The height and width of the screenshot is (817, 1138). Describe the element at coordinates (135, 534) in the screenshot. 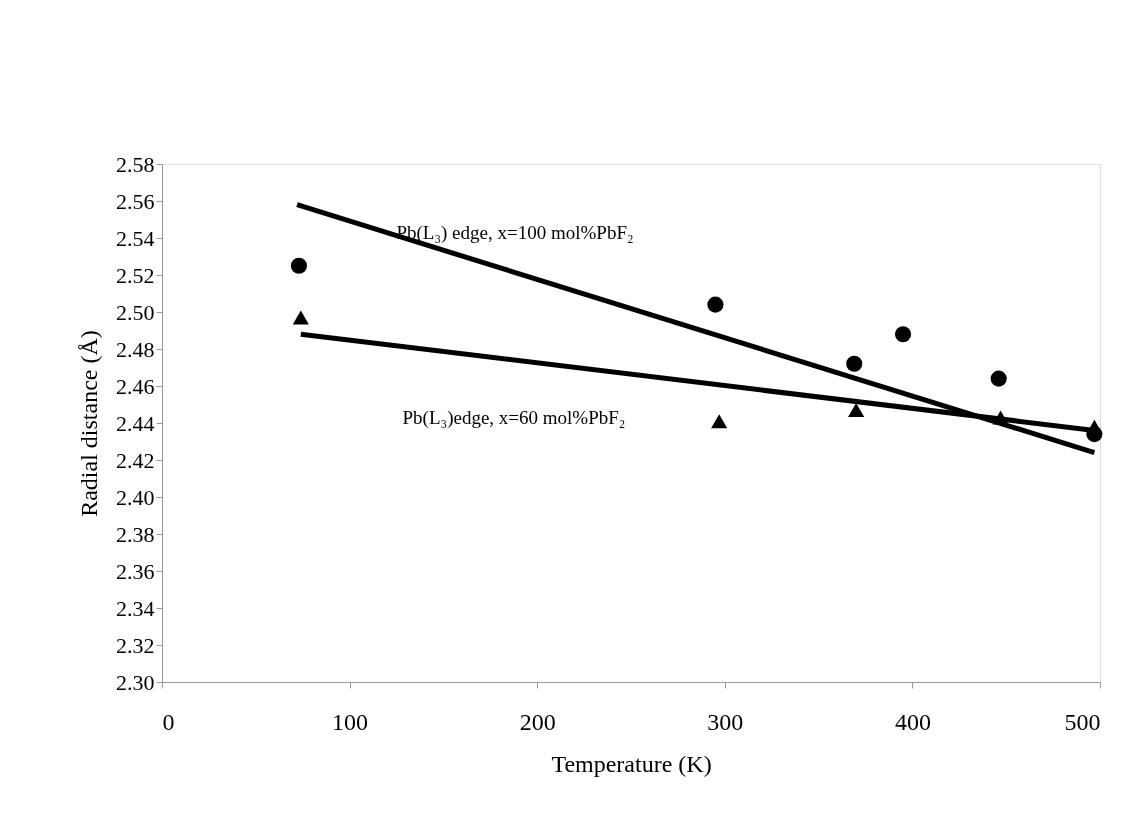

I see `y-tick-label: 2.38` at that location.